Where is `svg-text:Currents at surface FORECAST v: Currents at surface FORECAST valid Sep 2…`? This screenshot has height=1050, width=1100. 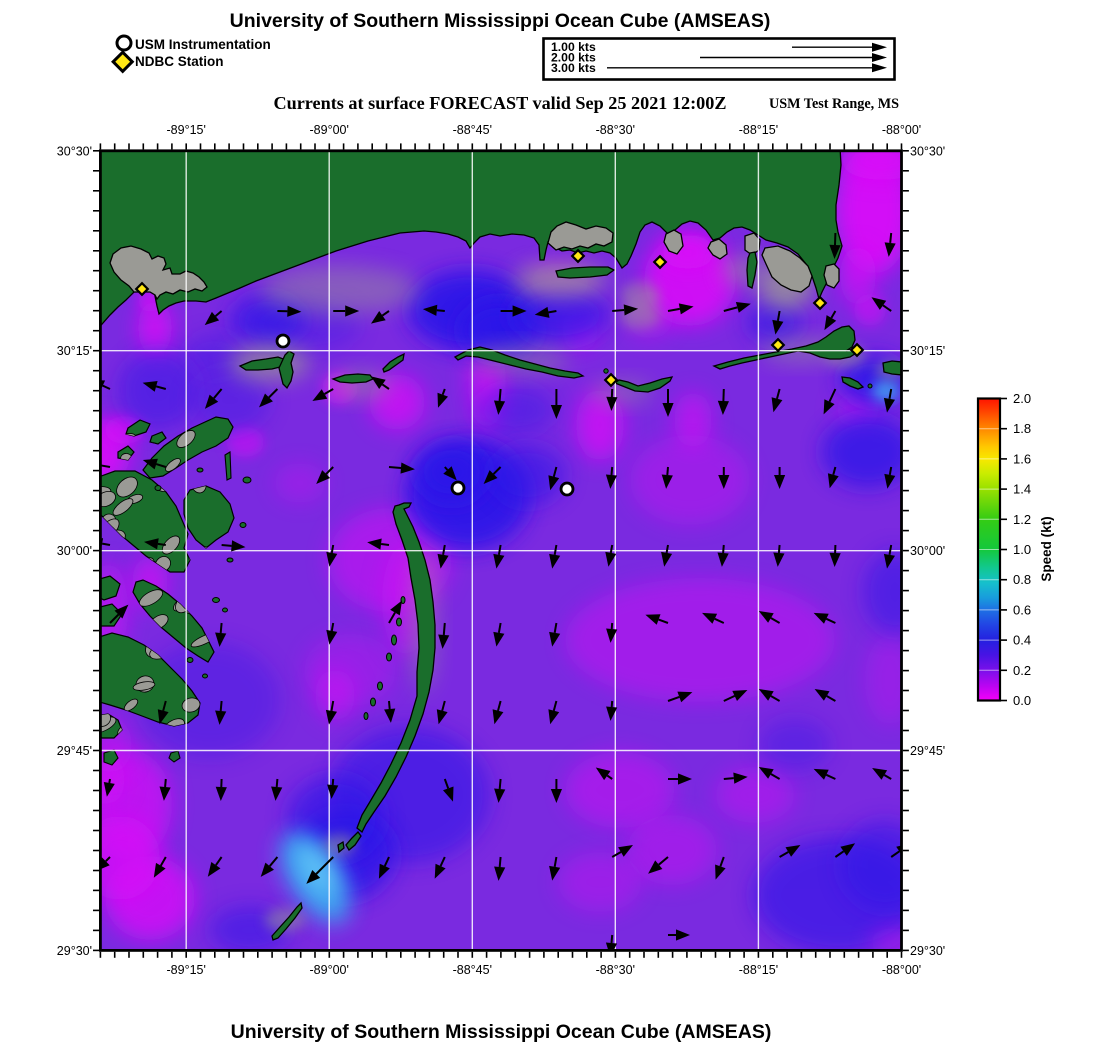
svg-text:Currents at surface FORECAST v: Currents at surface FORECAST valid Sep 2… is located at coordinates (499, 103).